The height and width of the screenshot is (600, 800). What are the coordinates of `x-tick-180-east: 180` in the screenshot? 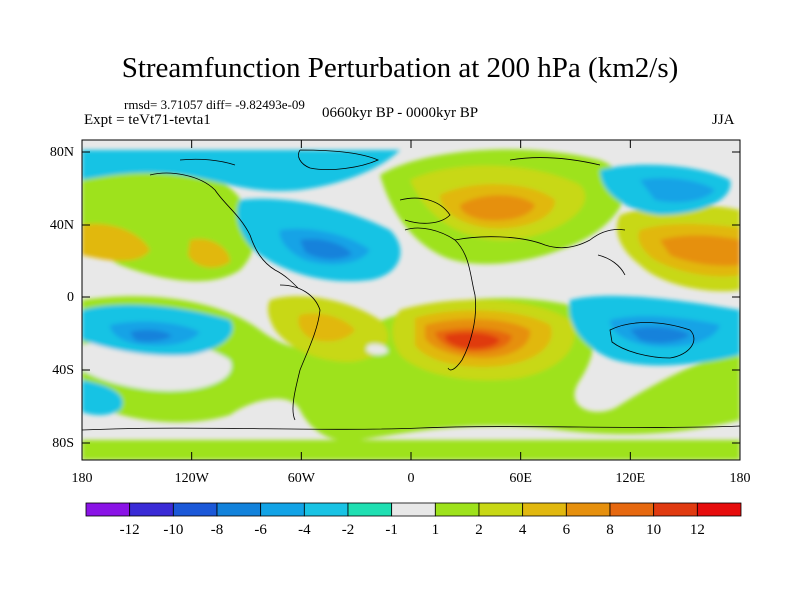 It's located at (740, 478).